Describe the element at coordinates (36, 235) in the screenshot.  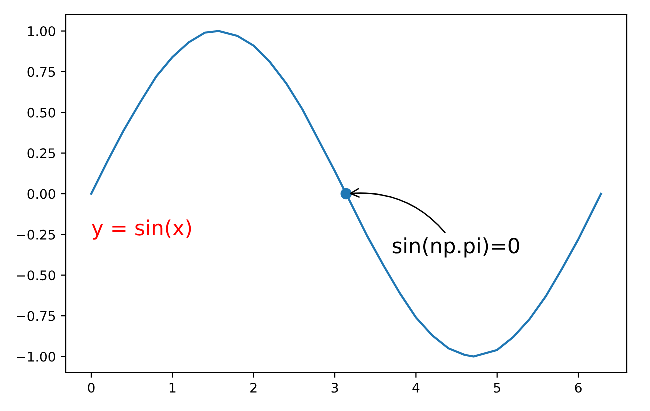
I see `y-tick-label: −0.25` at that location.